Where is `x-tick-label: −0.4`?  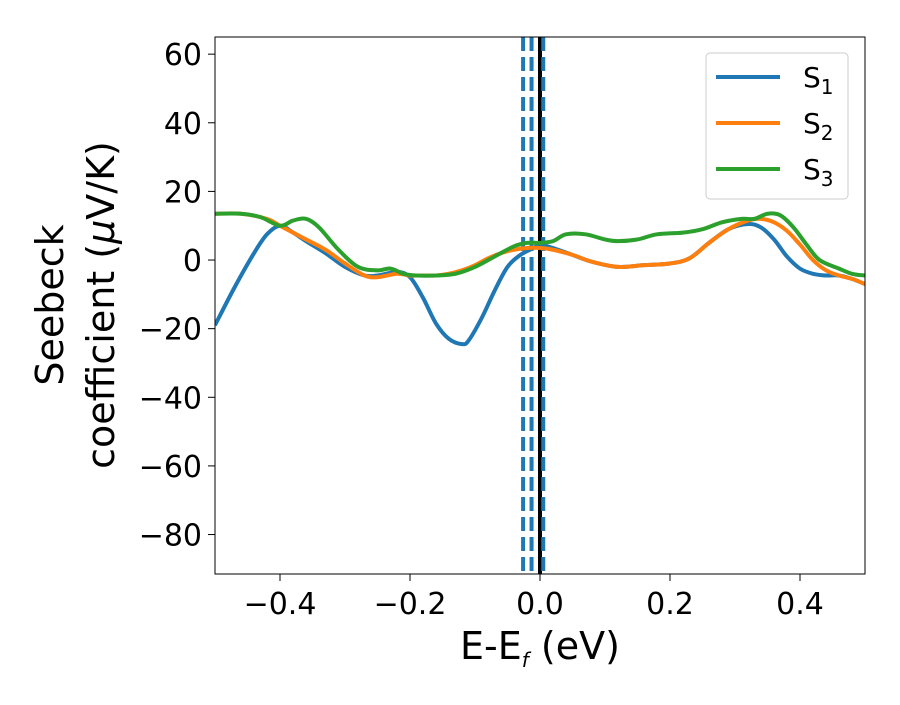 x-tick-label: −0.4 is located at coordinates (280, 604).